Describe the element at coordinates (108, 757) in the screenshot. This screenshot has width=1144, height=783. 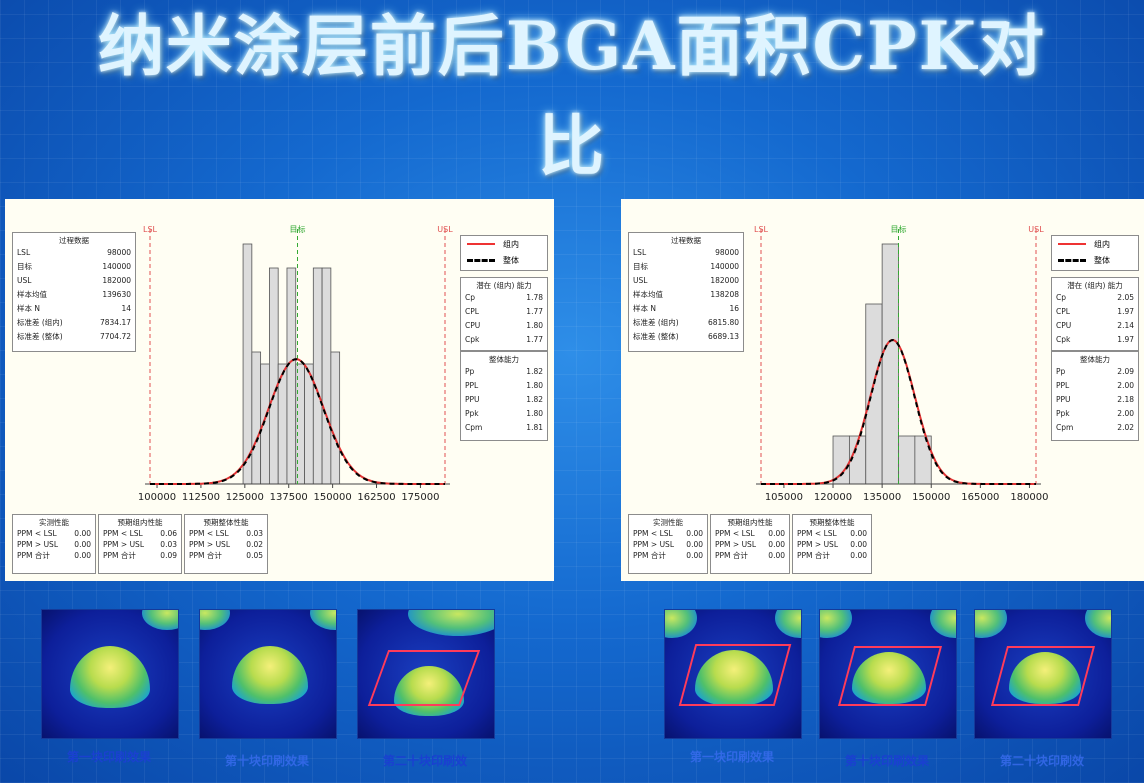
I see `thumb-caption: 第一块印刷效果` at that location.